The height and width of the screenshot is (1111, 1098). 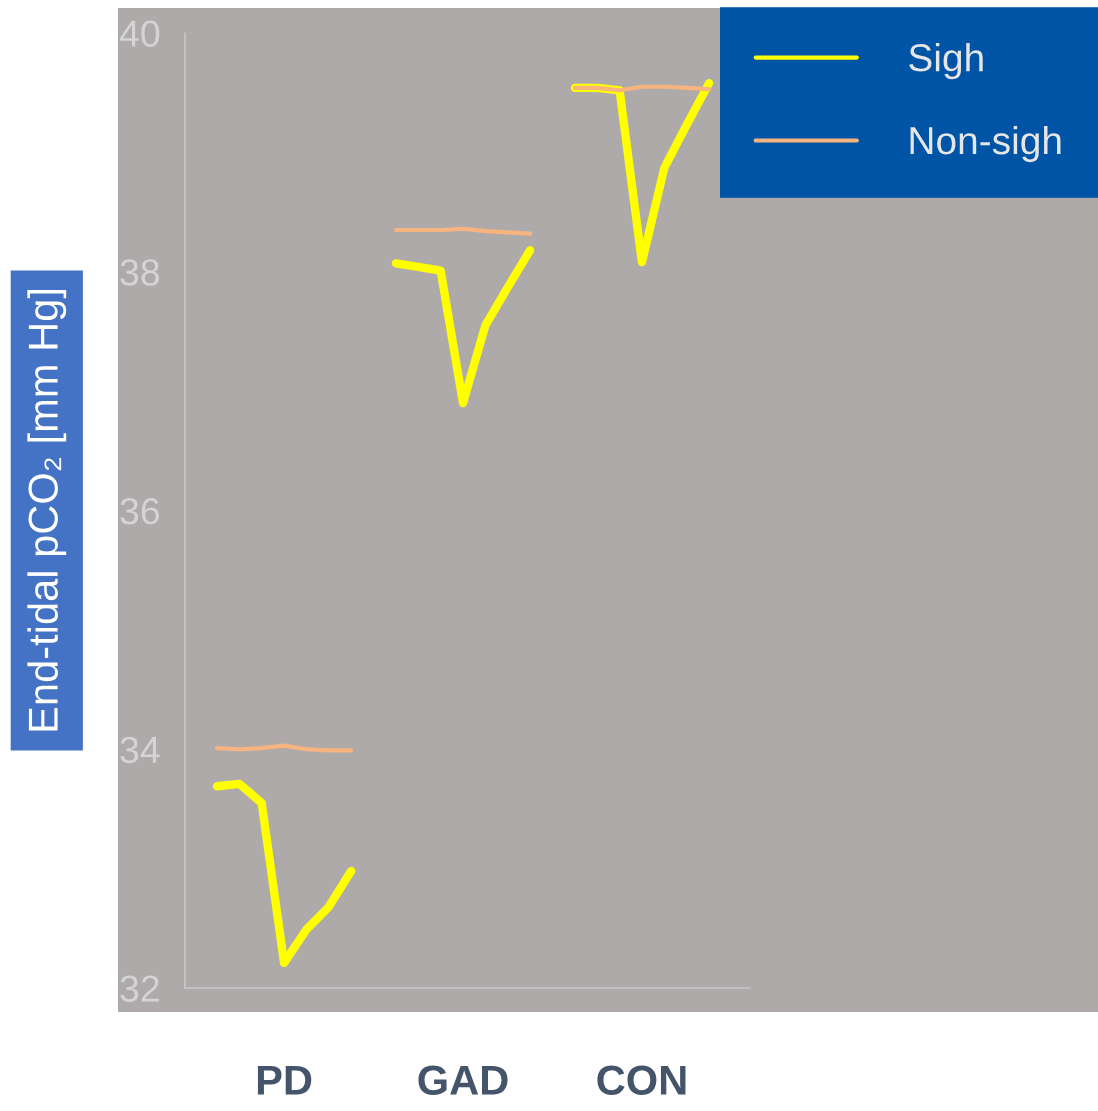 I want to click on x-tick-label: CON, so click(x=641, y=1080).